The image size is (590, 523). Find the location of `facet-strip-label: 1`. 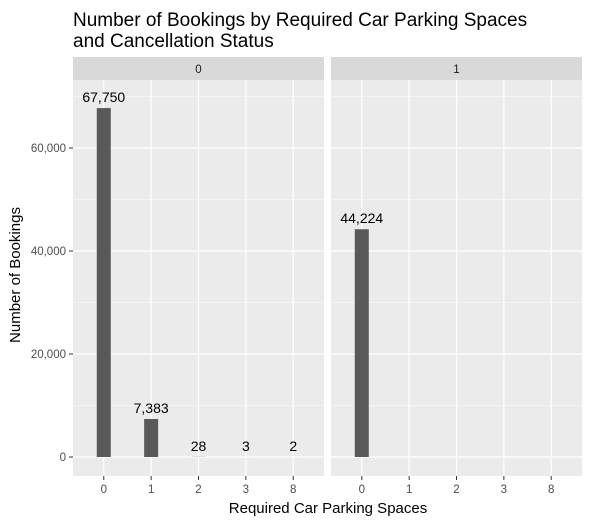

facet-strip-label: 1 is located at coordinates (456, 70).